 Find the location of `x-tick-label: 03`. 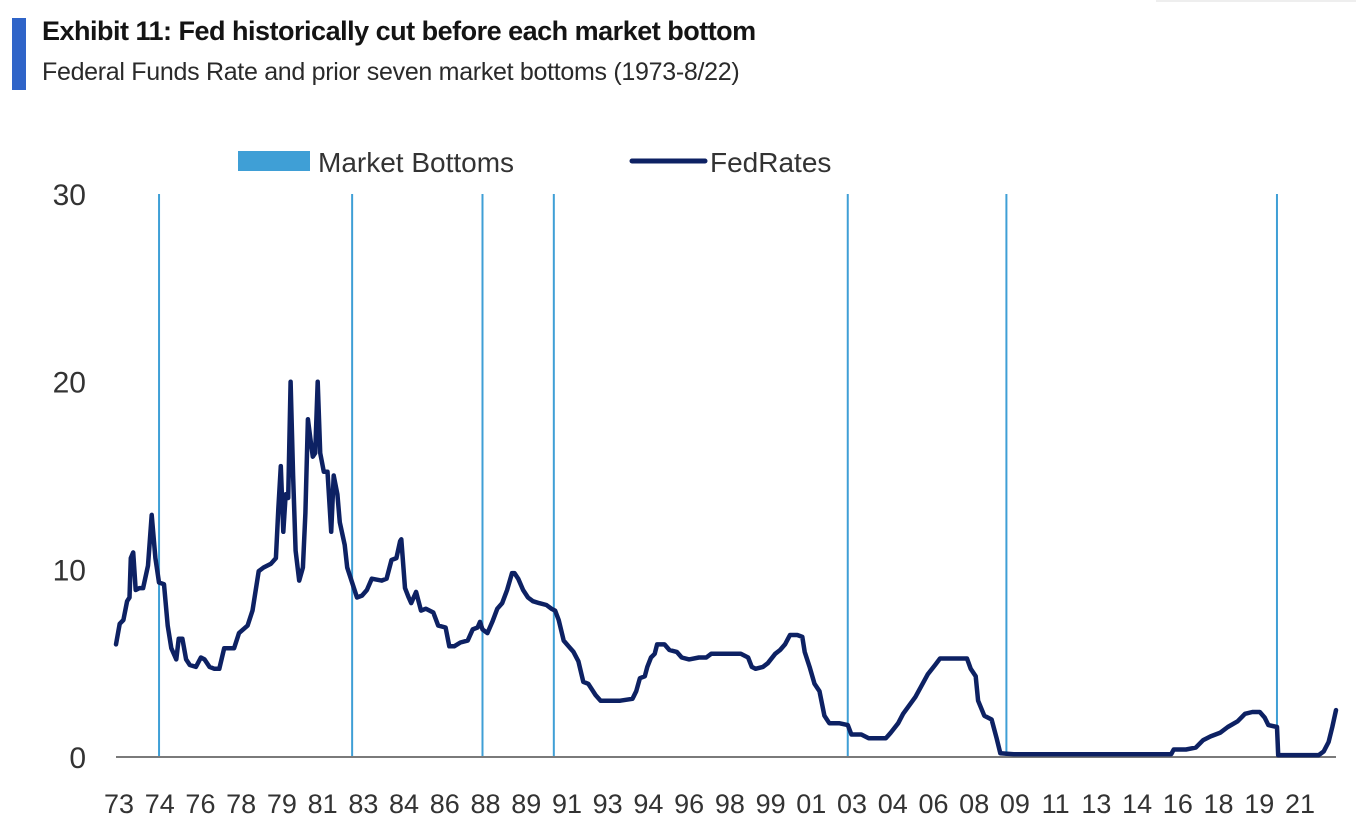

x-tick-label: 03 is located at coordinates (852, 804).